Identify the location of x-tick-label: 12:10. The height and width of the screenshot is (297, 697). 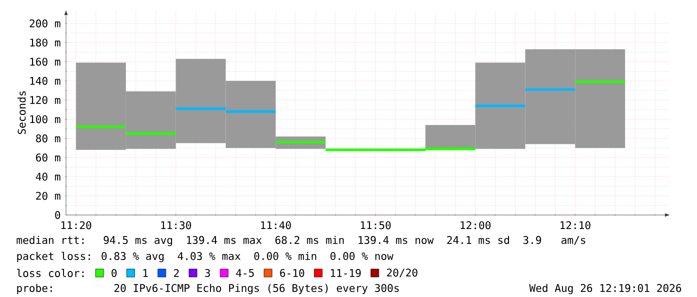
(575, 225).